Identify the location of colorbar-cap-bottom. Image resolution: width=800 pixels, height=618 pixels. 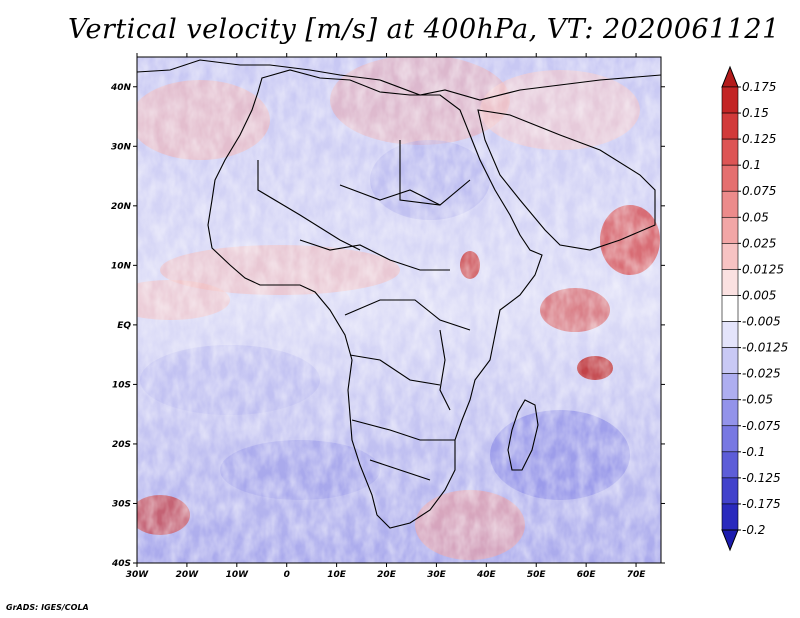
(730, 540).